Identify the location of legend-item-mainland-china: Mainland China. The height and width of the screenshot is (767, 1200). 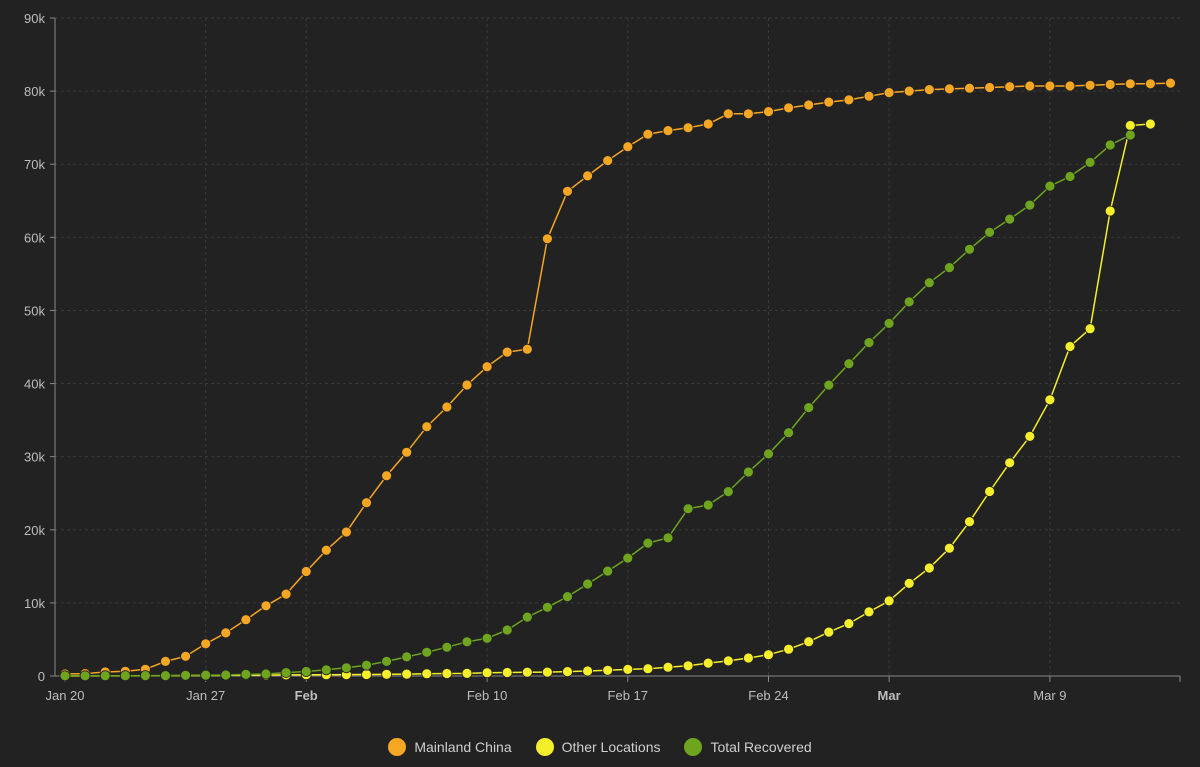
(450, 747).